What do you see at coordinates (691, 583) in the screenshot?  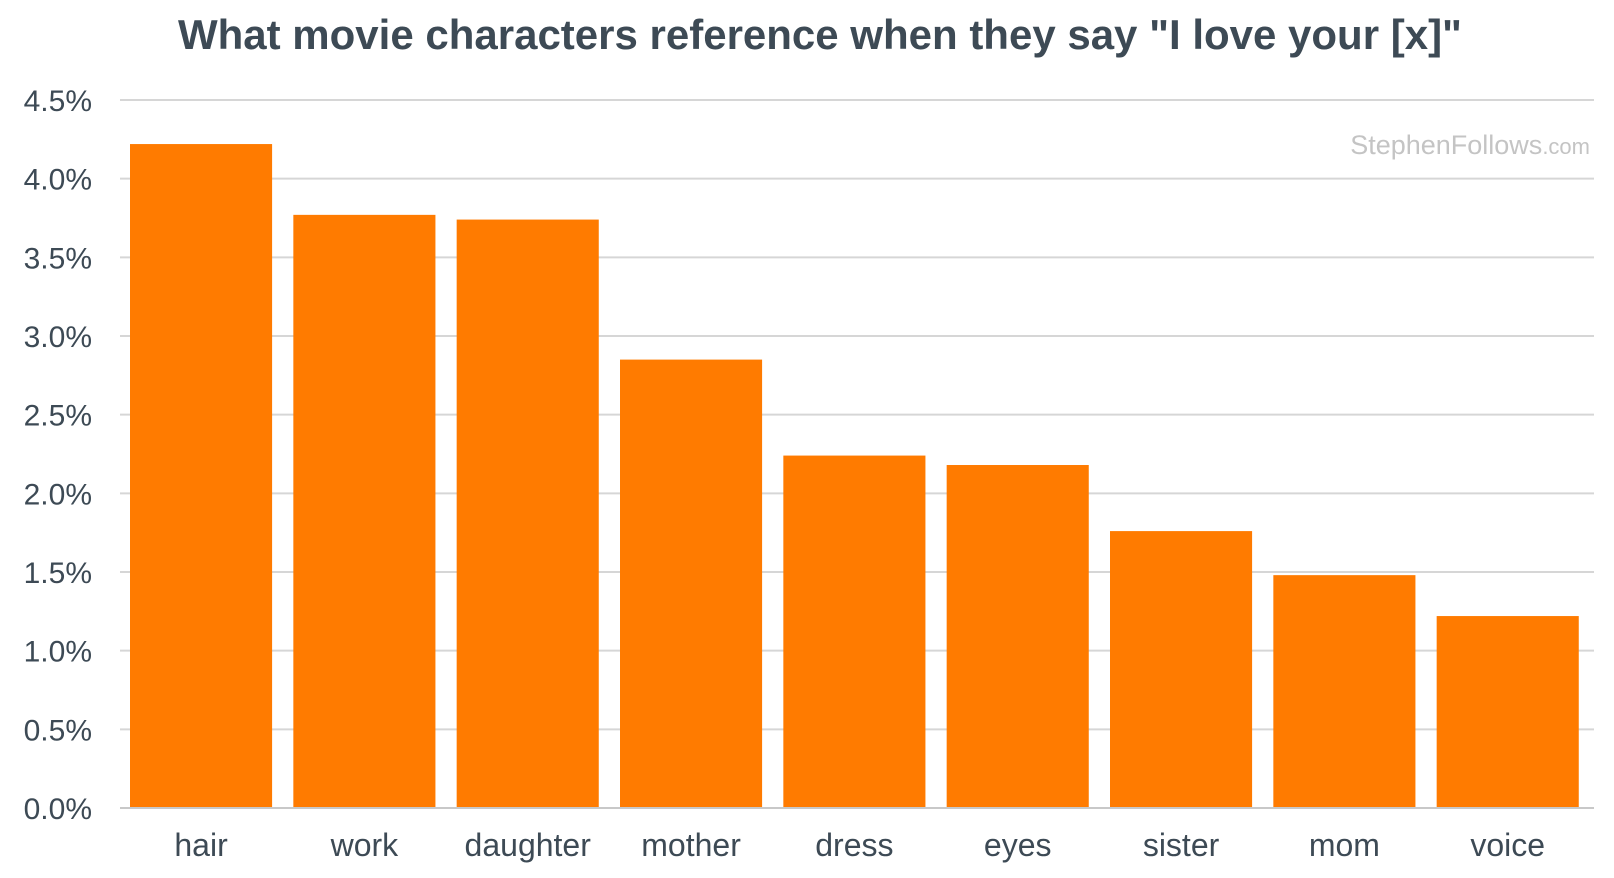 I see `bar-mother` at bounding box center [691, 583].